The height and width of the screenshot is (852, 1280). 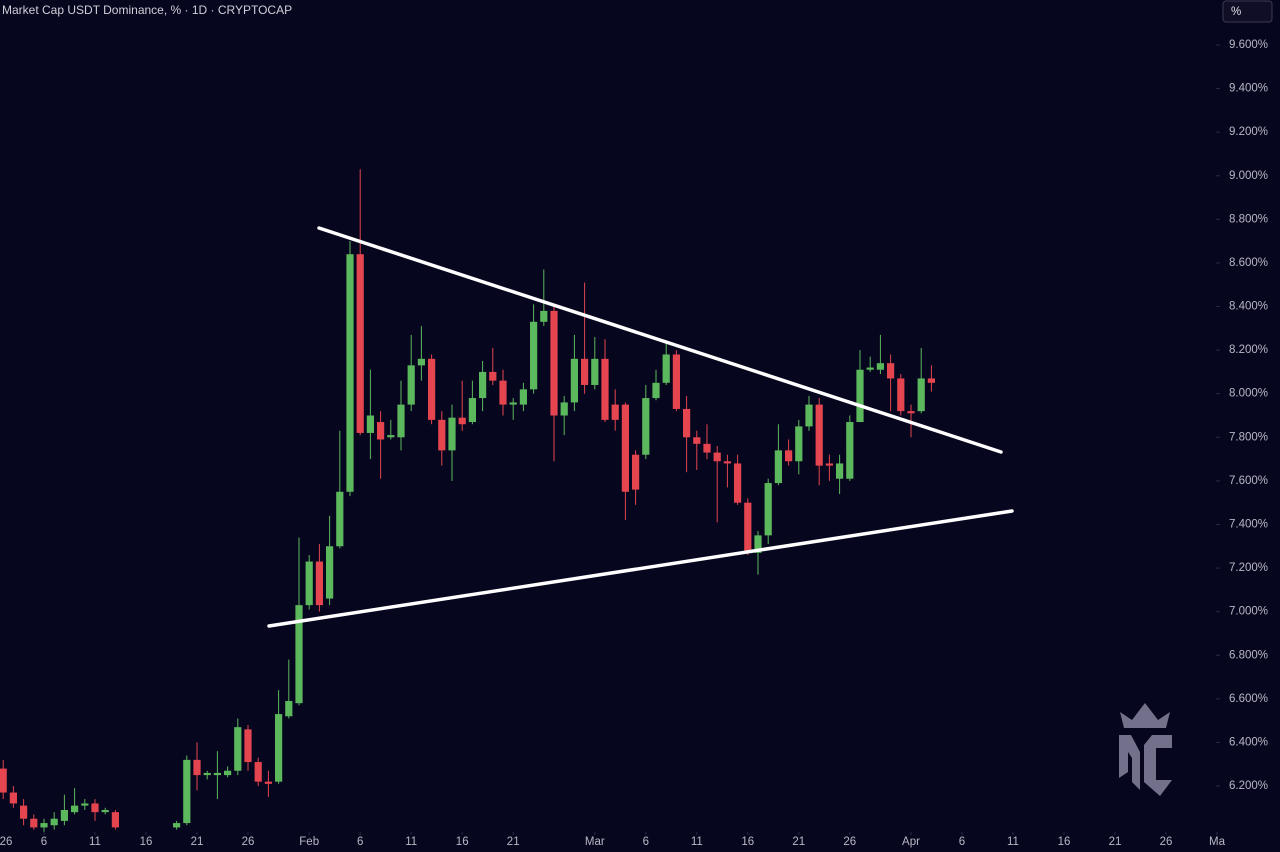 I want to click on y-tick-label: 7.000%, so click(x=1248, y=612).